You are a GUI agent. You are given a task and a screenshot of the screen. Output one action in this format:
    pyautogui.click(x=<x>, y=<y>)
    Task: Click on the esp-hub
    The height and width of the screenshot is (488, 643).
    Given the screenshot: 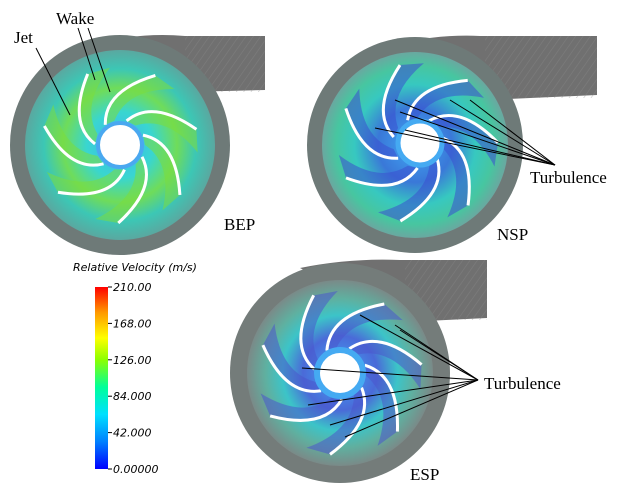 What is the action you would take?
    pyautogui.click(x=340, y=373)
    